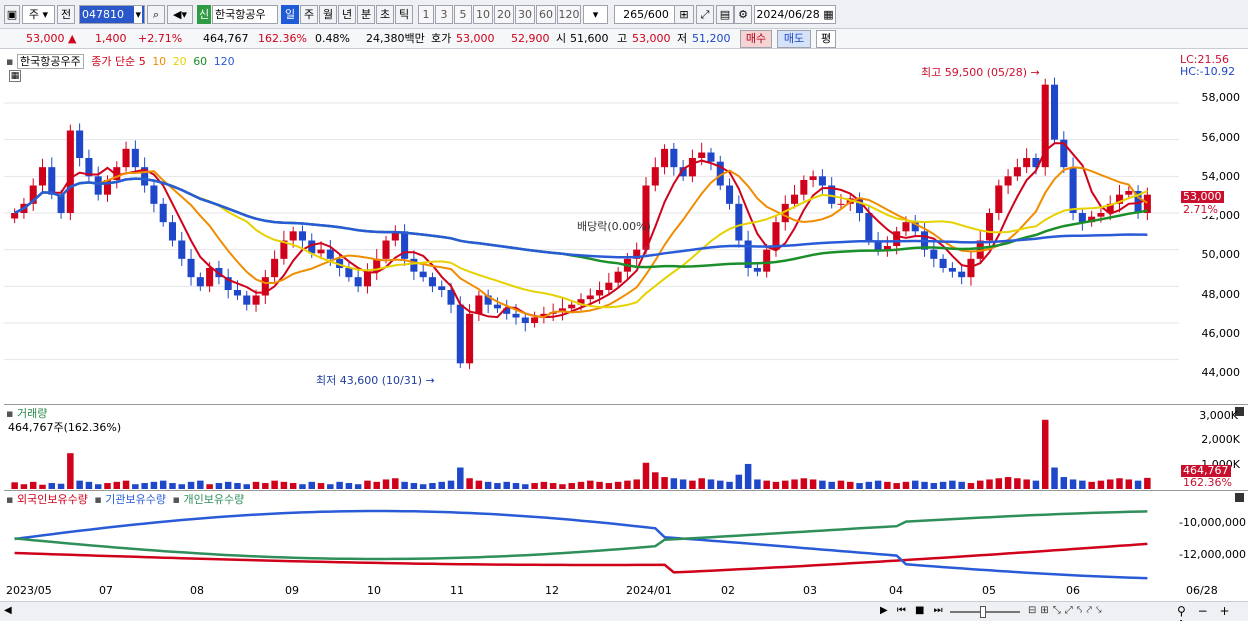 This screenshot has height=621, width=1248. Describe the element at coordinates (795, 14) in the screenshot. I see `date-input: 2024/06/28 ▦` at that location.